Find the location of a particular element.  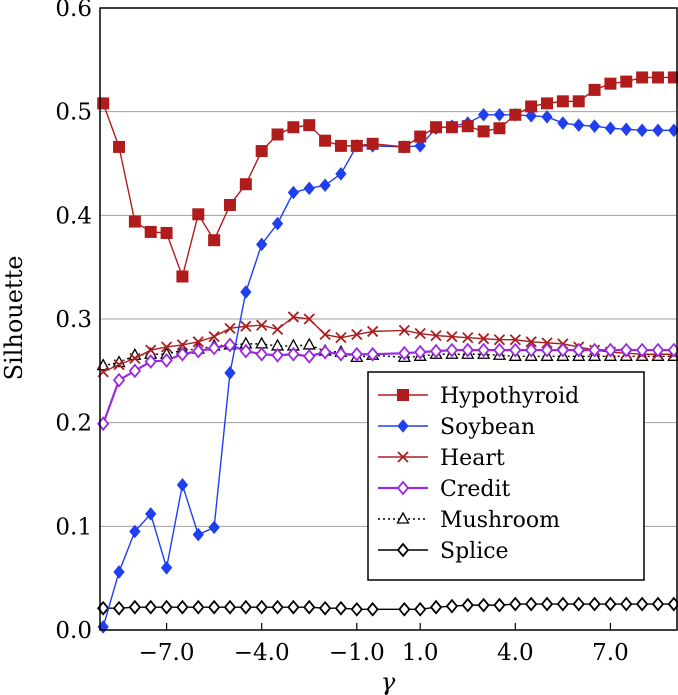

series-line-splice is located at coordinates (388, 606).